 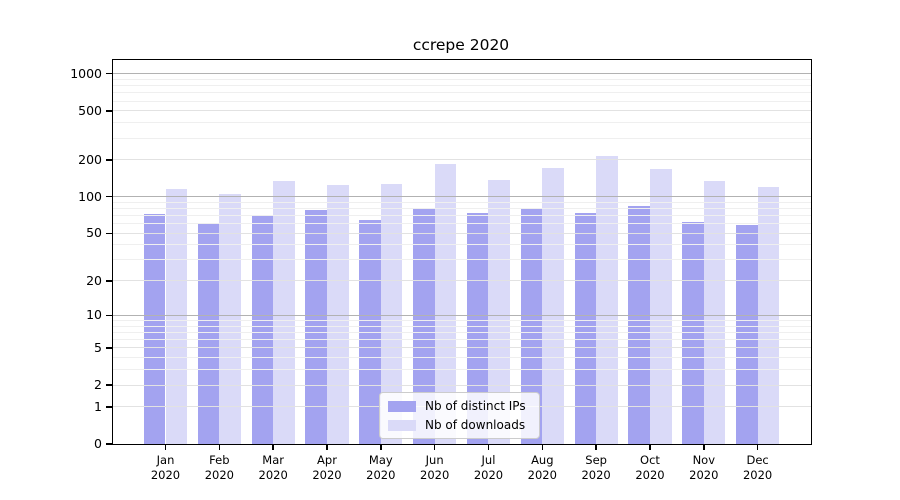 I want to click on bar-downloads-mar, so click(x=284, y=312).